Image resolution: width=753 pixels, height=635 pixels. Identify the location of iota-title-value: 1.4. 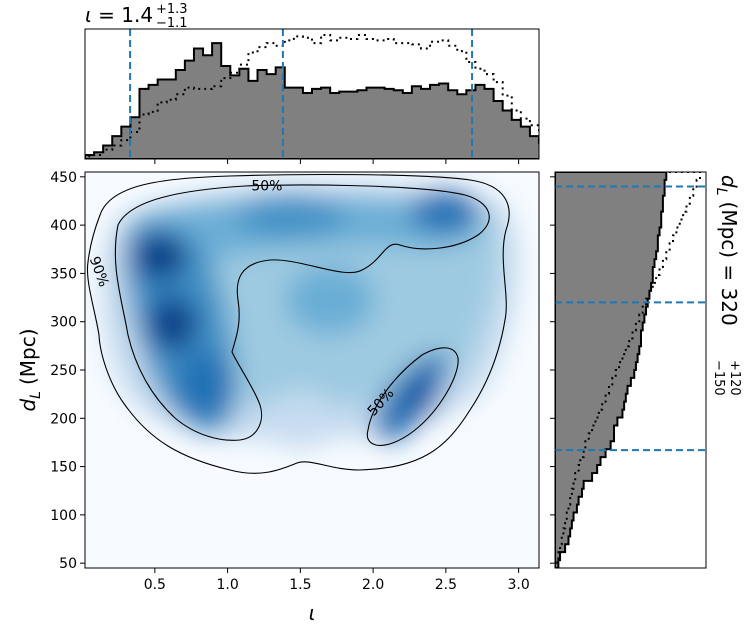
(137, 15).